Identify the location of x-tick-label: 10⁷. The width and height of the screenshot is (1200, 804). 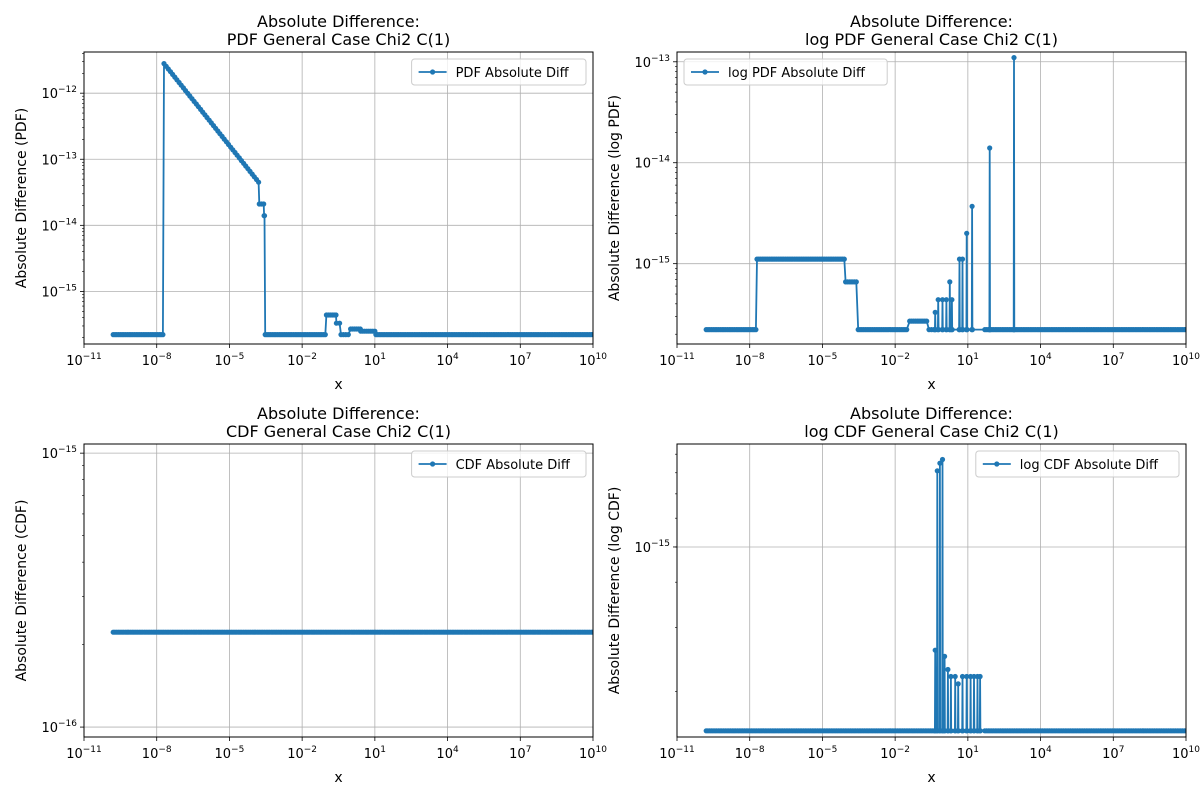
(520, 753).